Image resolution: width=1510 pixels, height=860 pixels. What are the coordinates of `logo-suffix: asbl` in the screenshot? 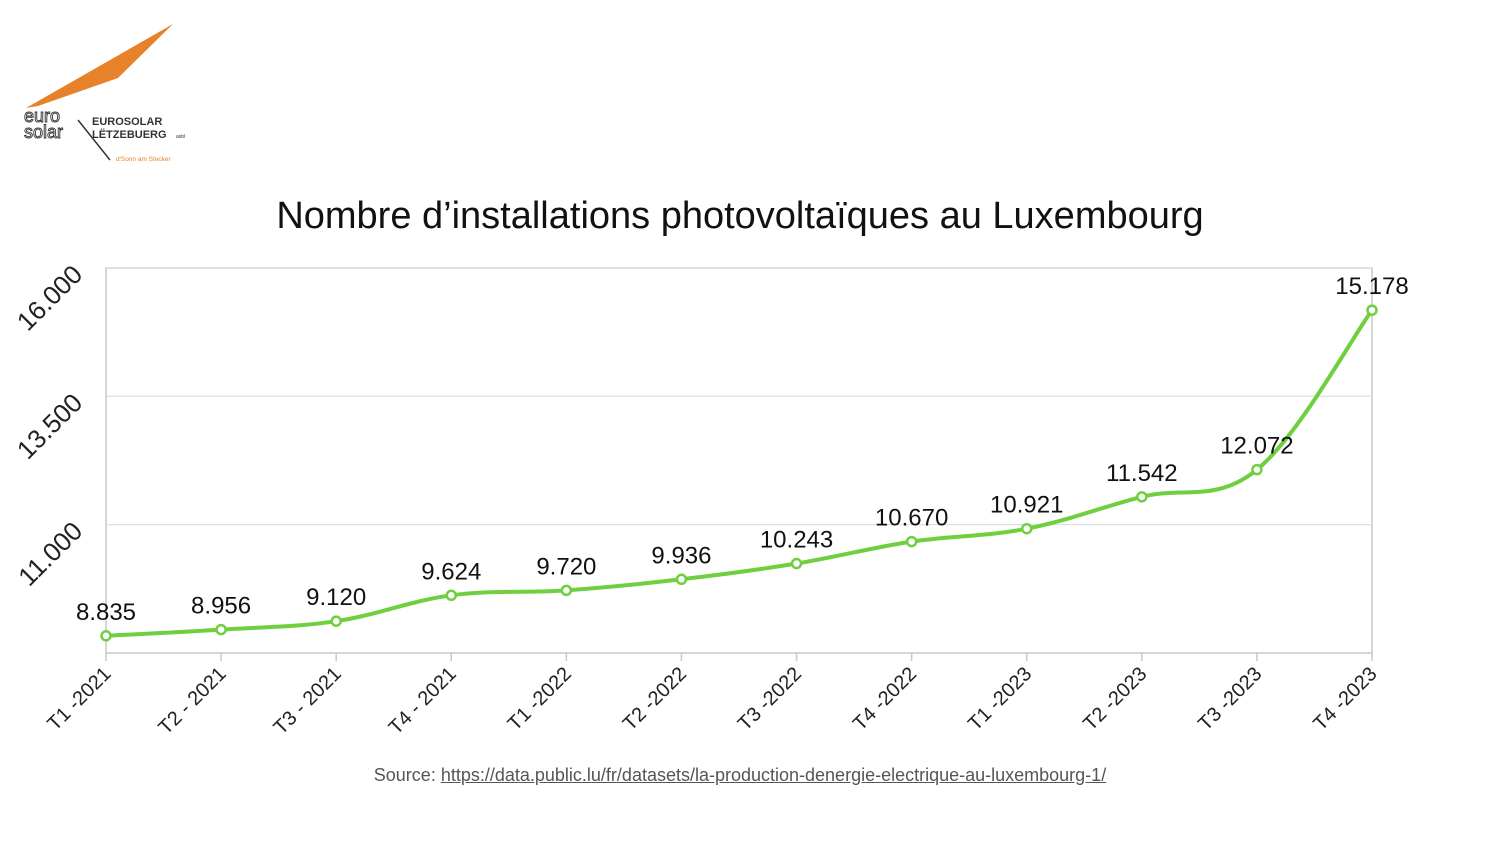 It's located at (180, 137).